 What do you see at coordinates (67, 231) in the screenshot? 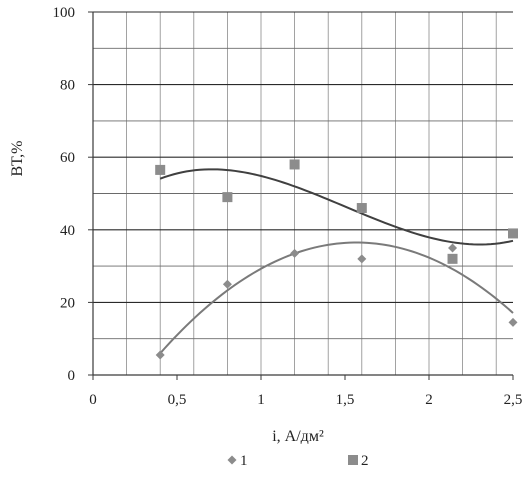
I see `y-tick-label: 40` at bounding box center [67, 231].